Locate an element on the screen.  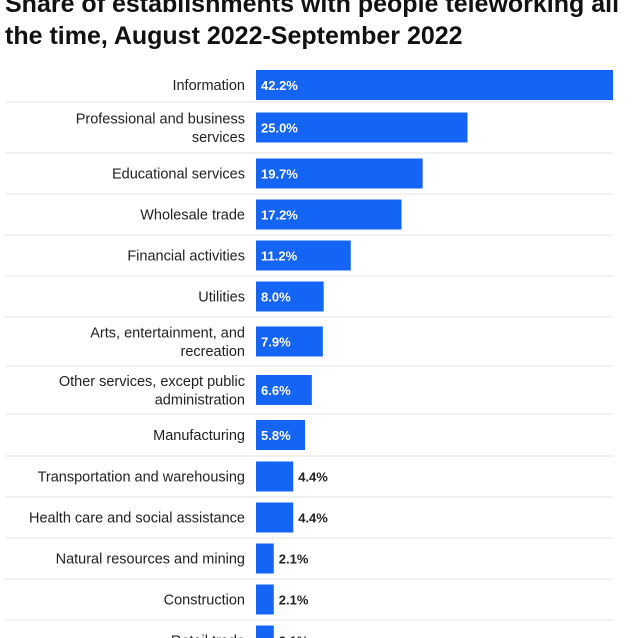
value-label: 19.7% is located at coordinates (279, 174).